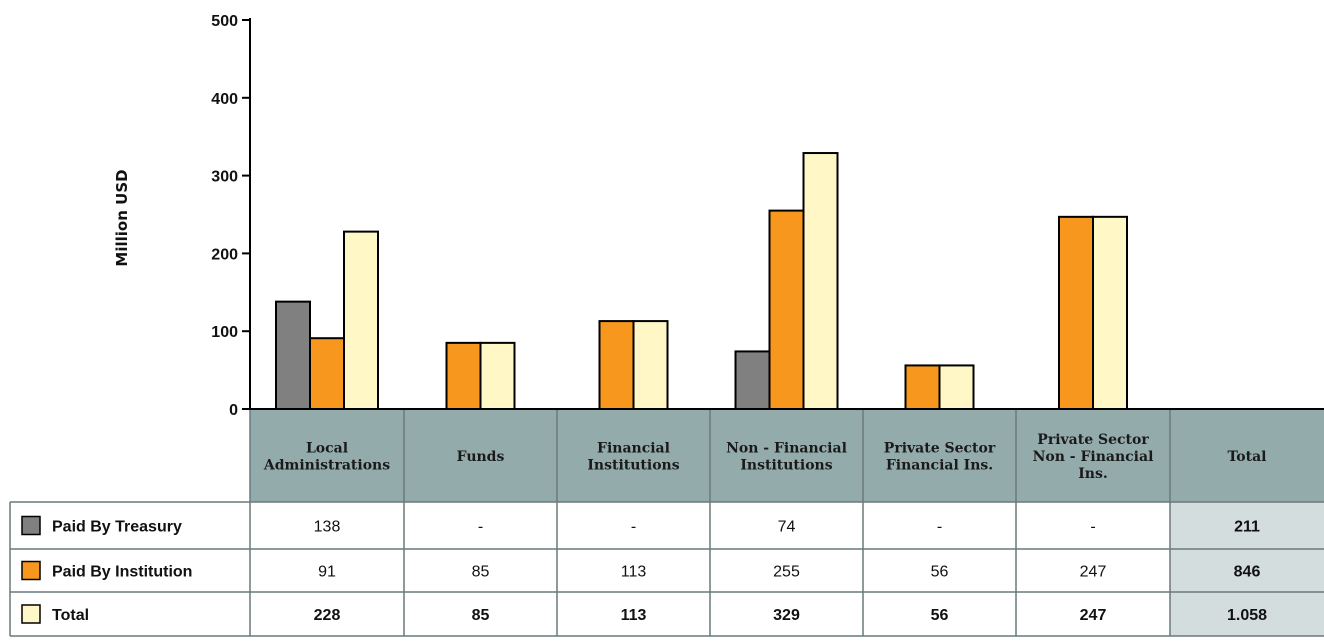 This screenshot has height=643, width=1324. What do you see at coordinates (224, 21) in the screenshot?
I see `y-tick-label: 500` at bounding box center [224, 21].